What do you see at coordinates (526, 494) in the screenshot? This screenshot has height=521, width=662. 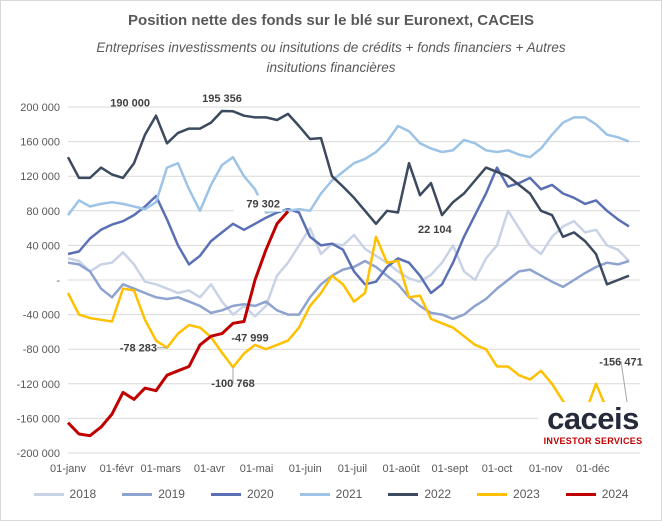 I see `legend-label: 2023` at bounding box center [526, 494].